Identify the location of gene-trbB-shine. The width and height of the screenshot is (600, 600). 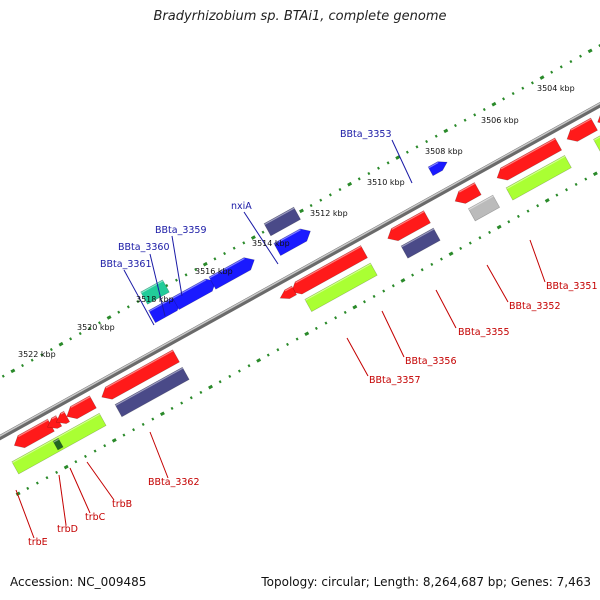
(80, 402).